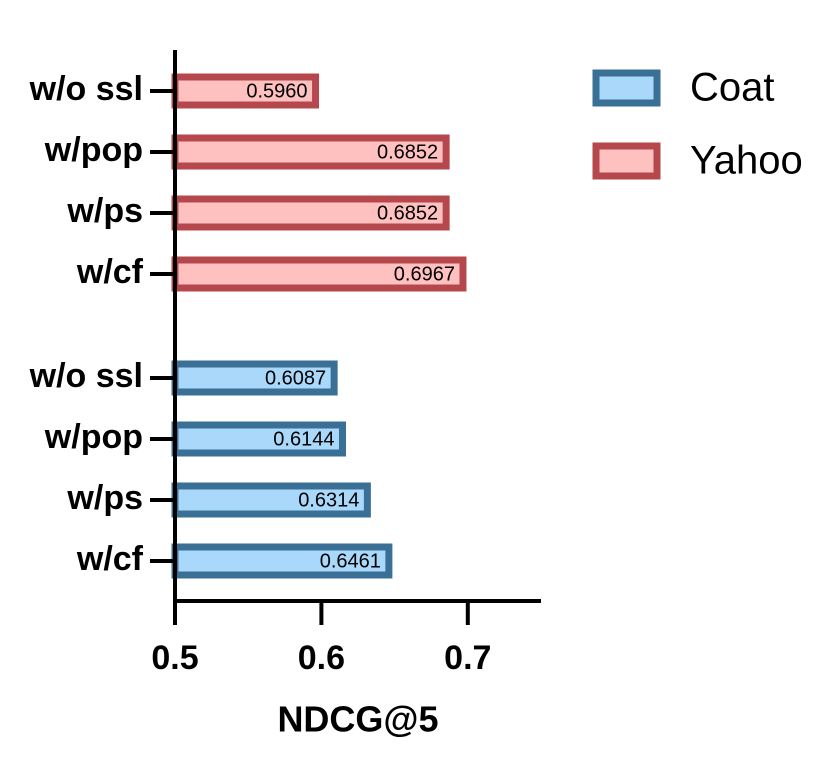 The height and width of the screenshot is (765, 830). What do you see at coordinates (174, 658) in the screenshot?
I see `x-tick-label: 0.5` at bounding box center [174, 658].